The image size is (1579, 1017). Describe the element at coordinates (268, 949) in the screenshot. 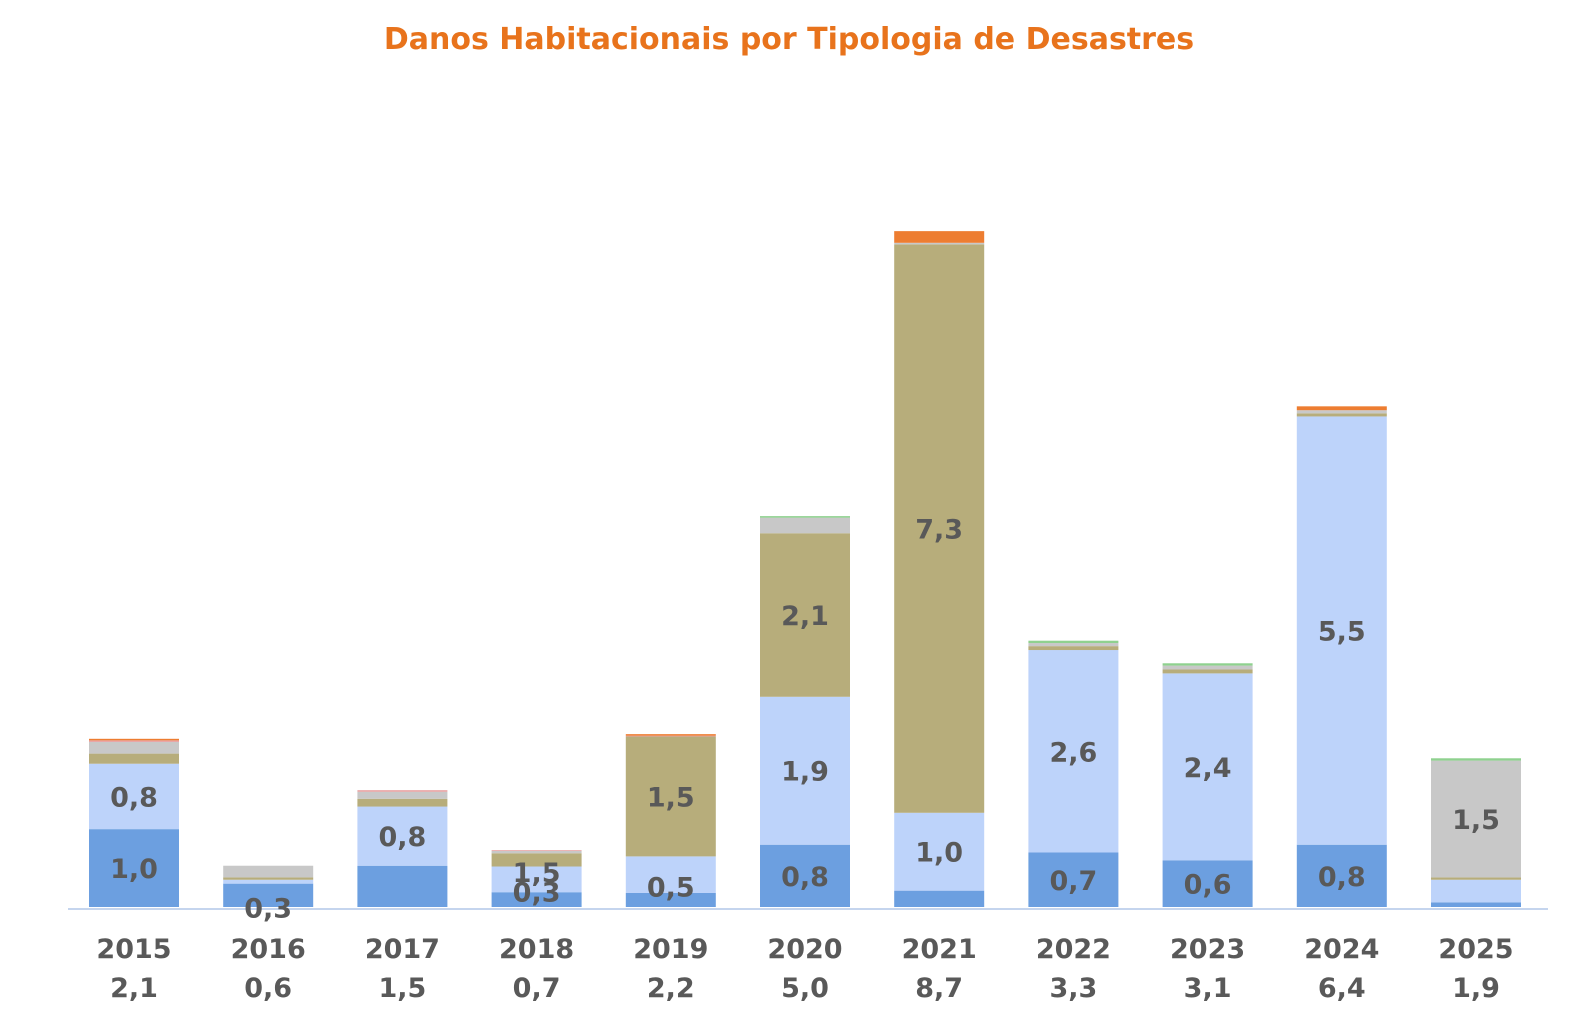

I see `x-tick-year: 2016` at that location.